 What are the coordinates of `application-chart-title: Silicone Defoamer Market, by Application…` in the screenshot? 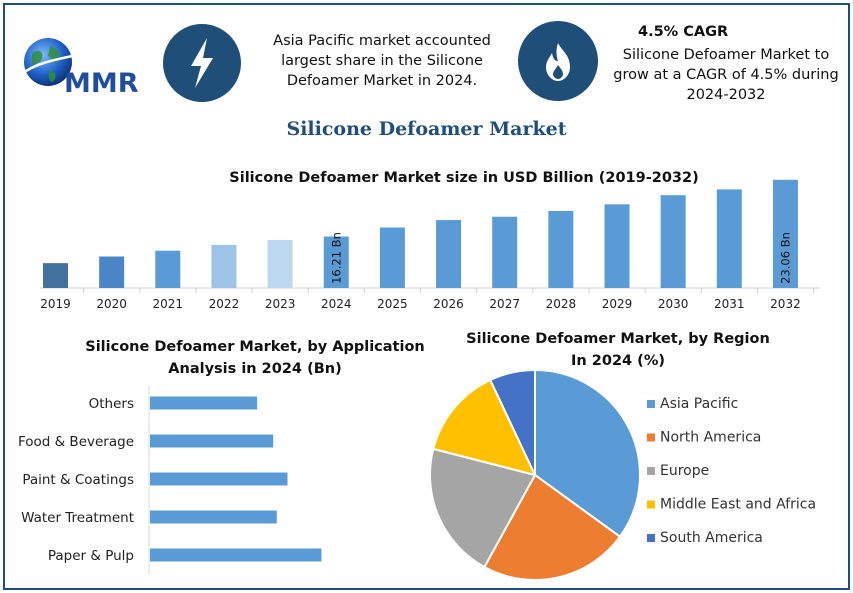 It's located at (255, 358).